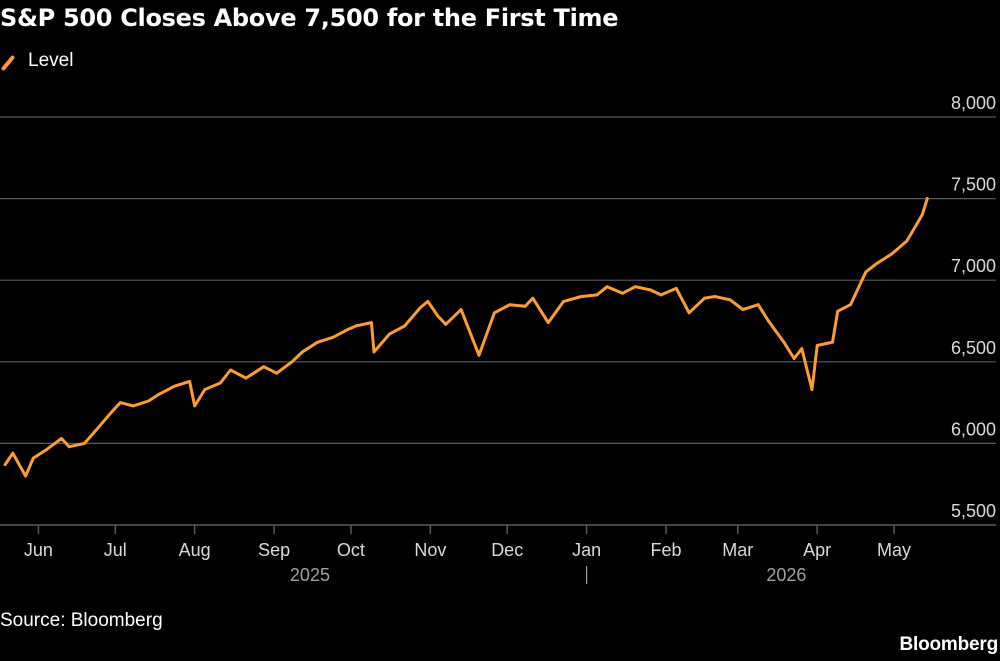 The image size is (1000, 661). Describe the element at coordinates (430, 550) in the screenshot. I see `x-tick-label: Nov` at that location.